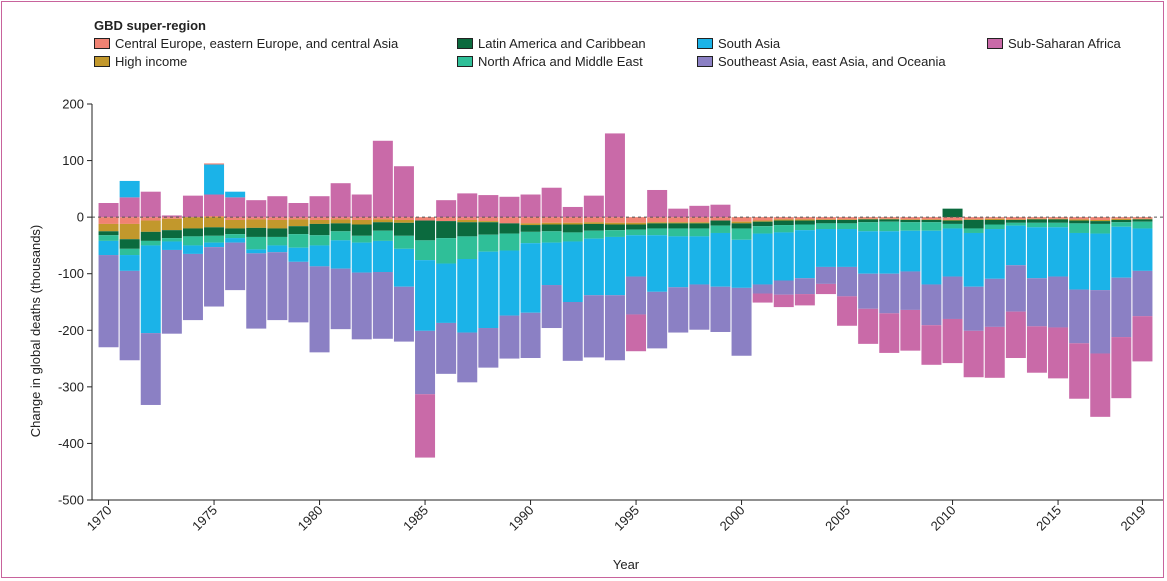  I want to click on x-tick-label: 1975, so click(204, 518).